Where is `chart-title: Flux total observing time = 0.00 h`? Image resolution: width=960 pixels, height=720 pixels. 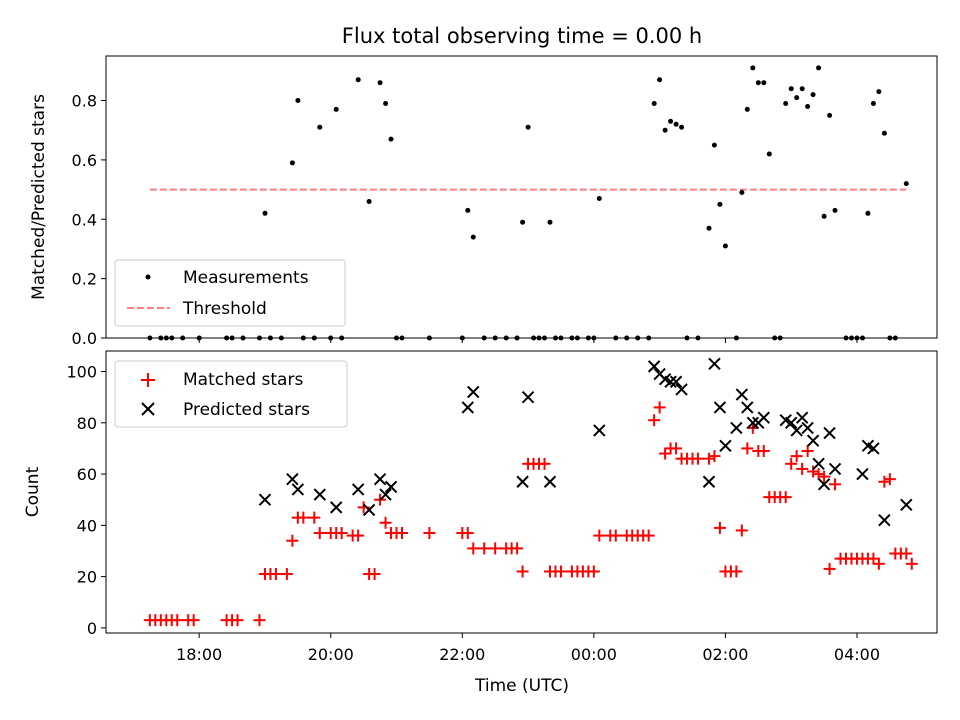
chart-title: Flux total observing time = 0.00 h is located at coordinates (522, 36).